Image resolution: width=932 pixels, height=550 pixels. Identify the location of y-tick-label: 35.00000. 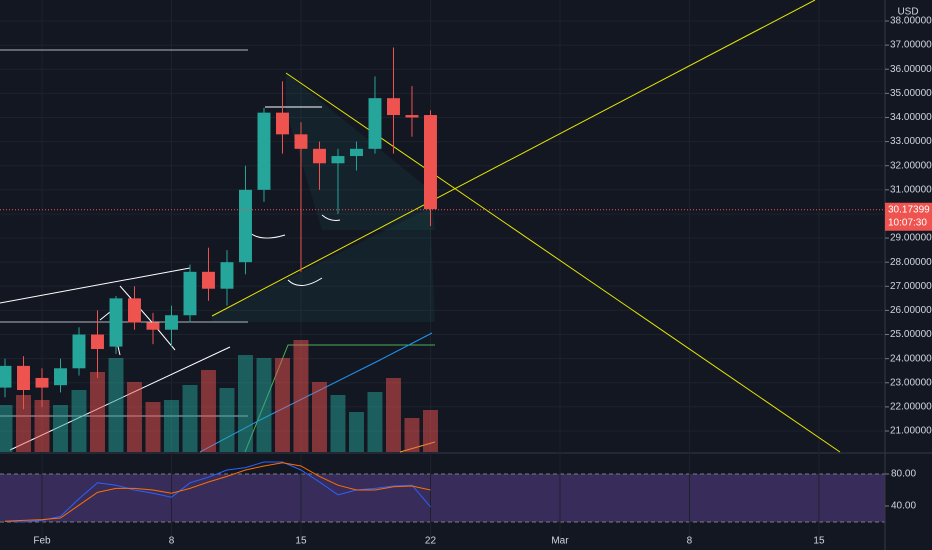
(911, 93).